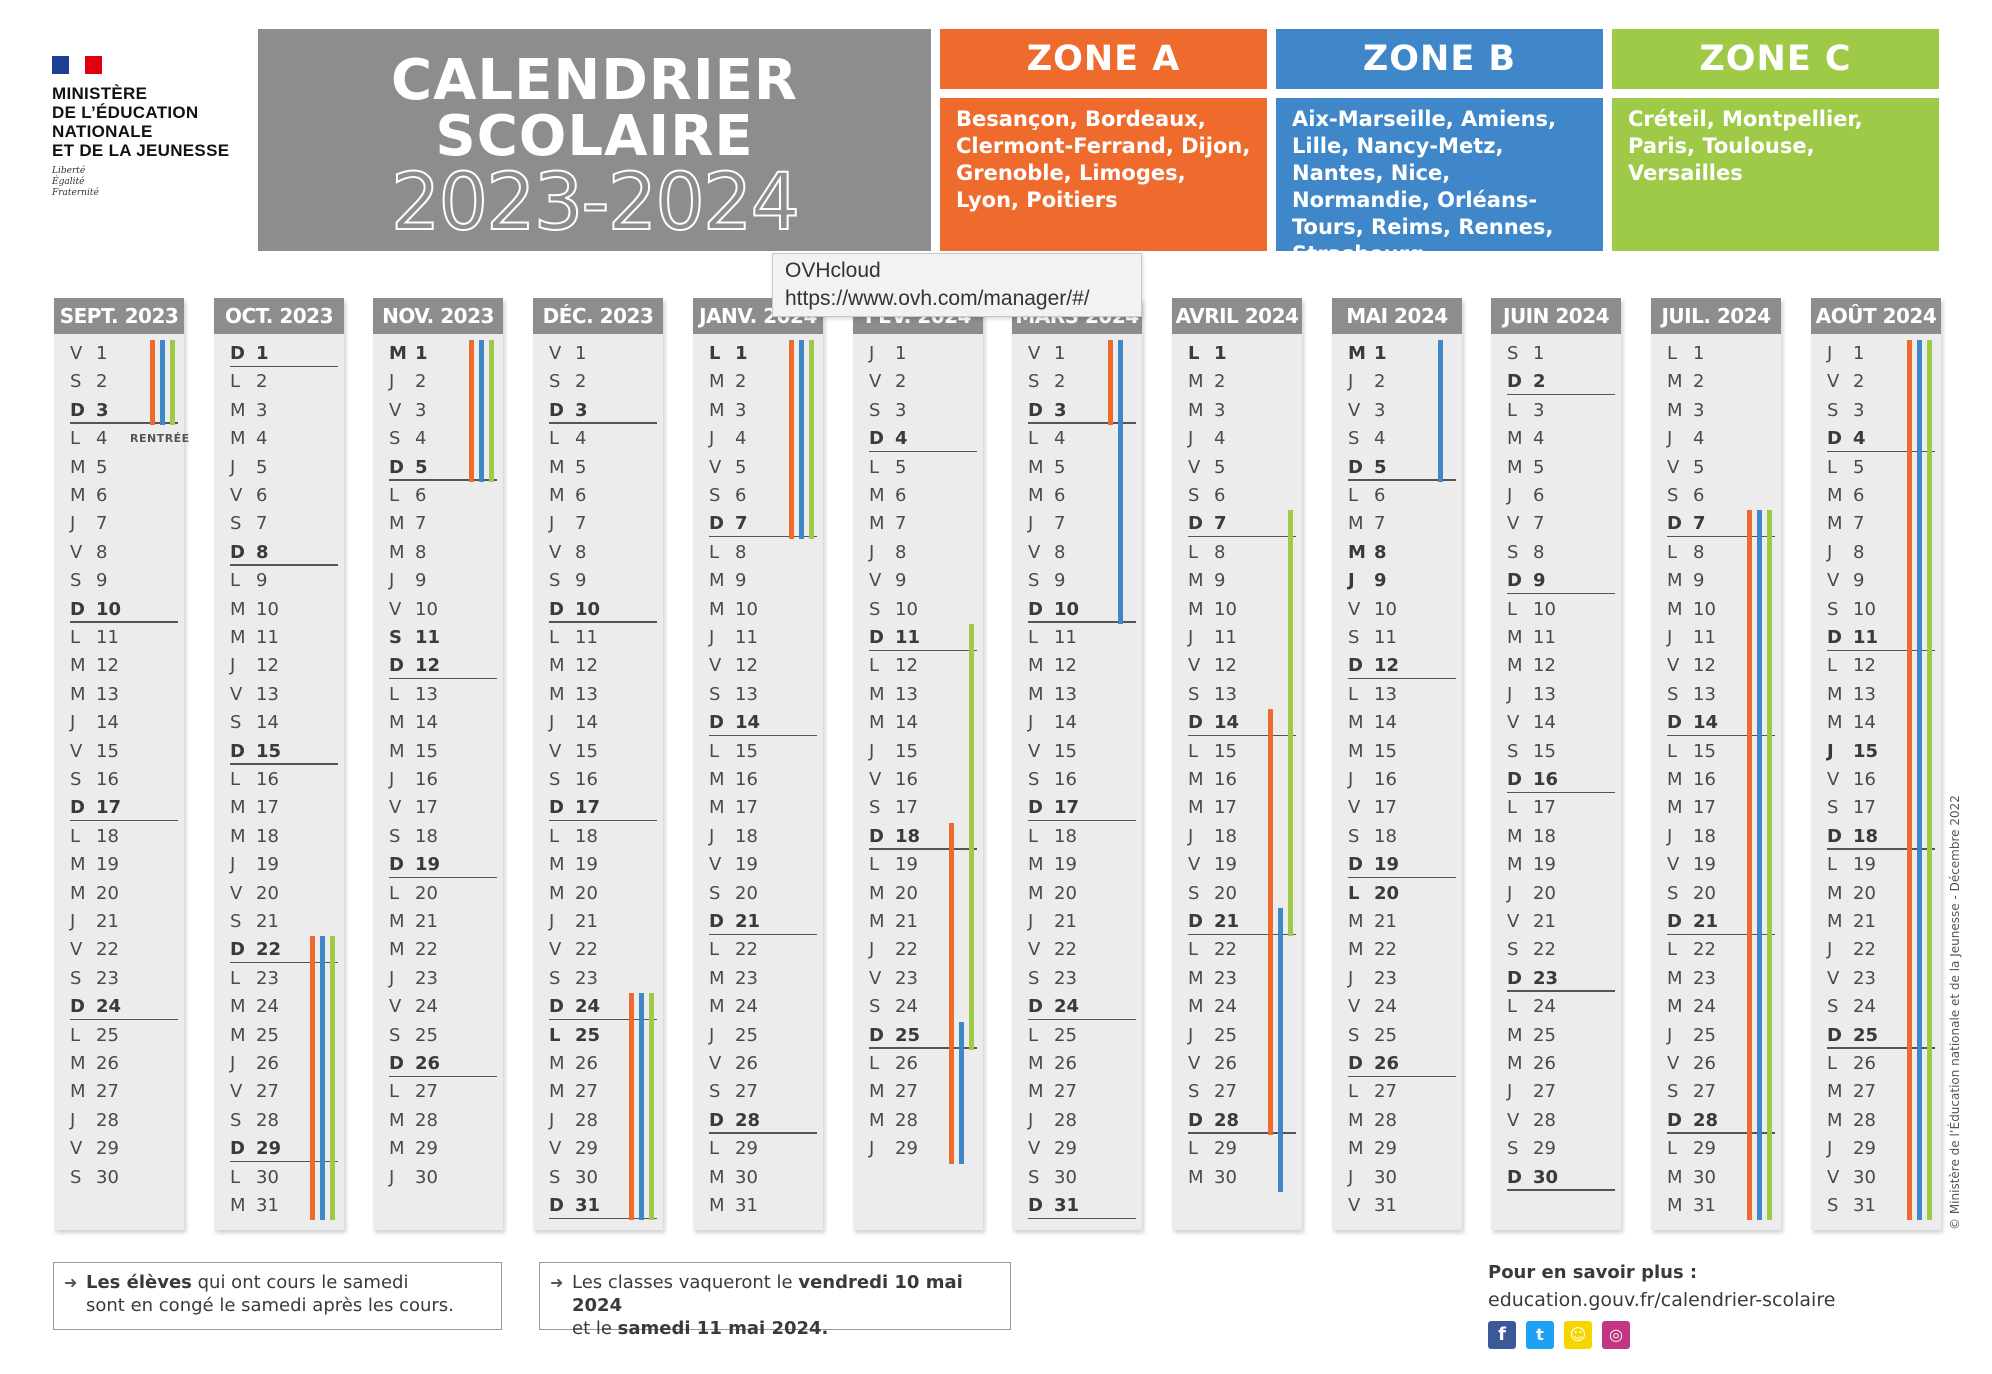 This screenshot has width=1992, height=1374. I want to click on ministry-name-line-1: MINISTÈRE, so click(100, 93).